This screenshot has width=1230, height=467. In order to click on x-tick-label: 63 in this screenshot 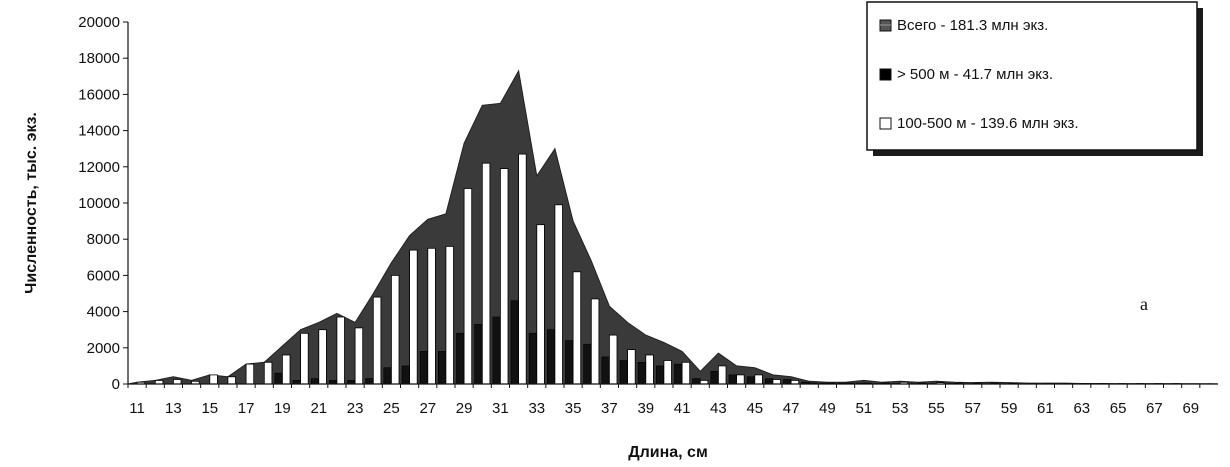, I will do `click(1081, 408)`.